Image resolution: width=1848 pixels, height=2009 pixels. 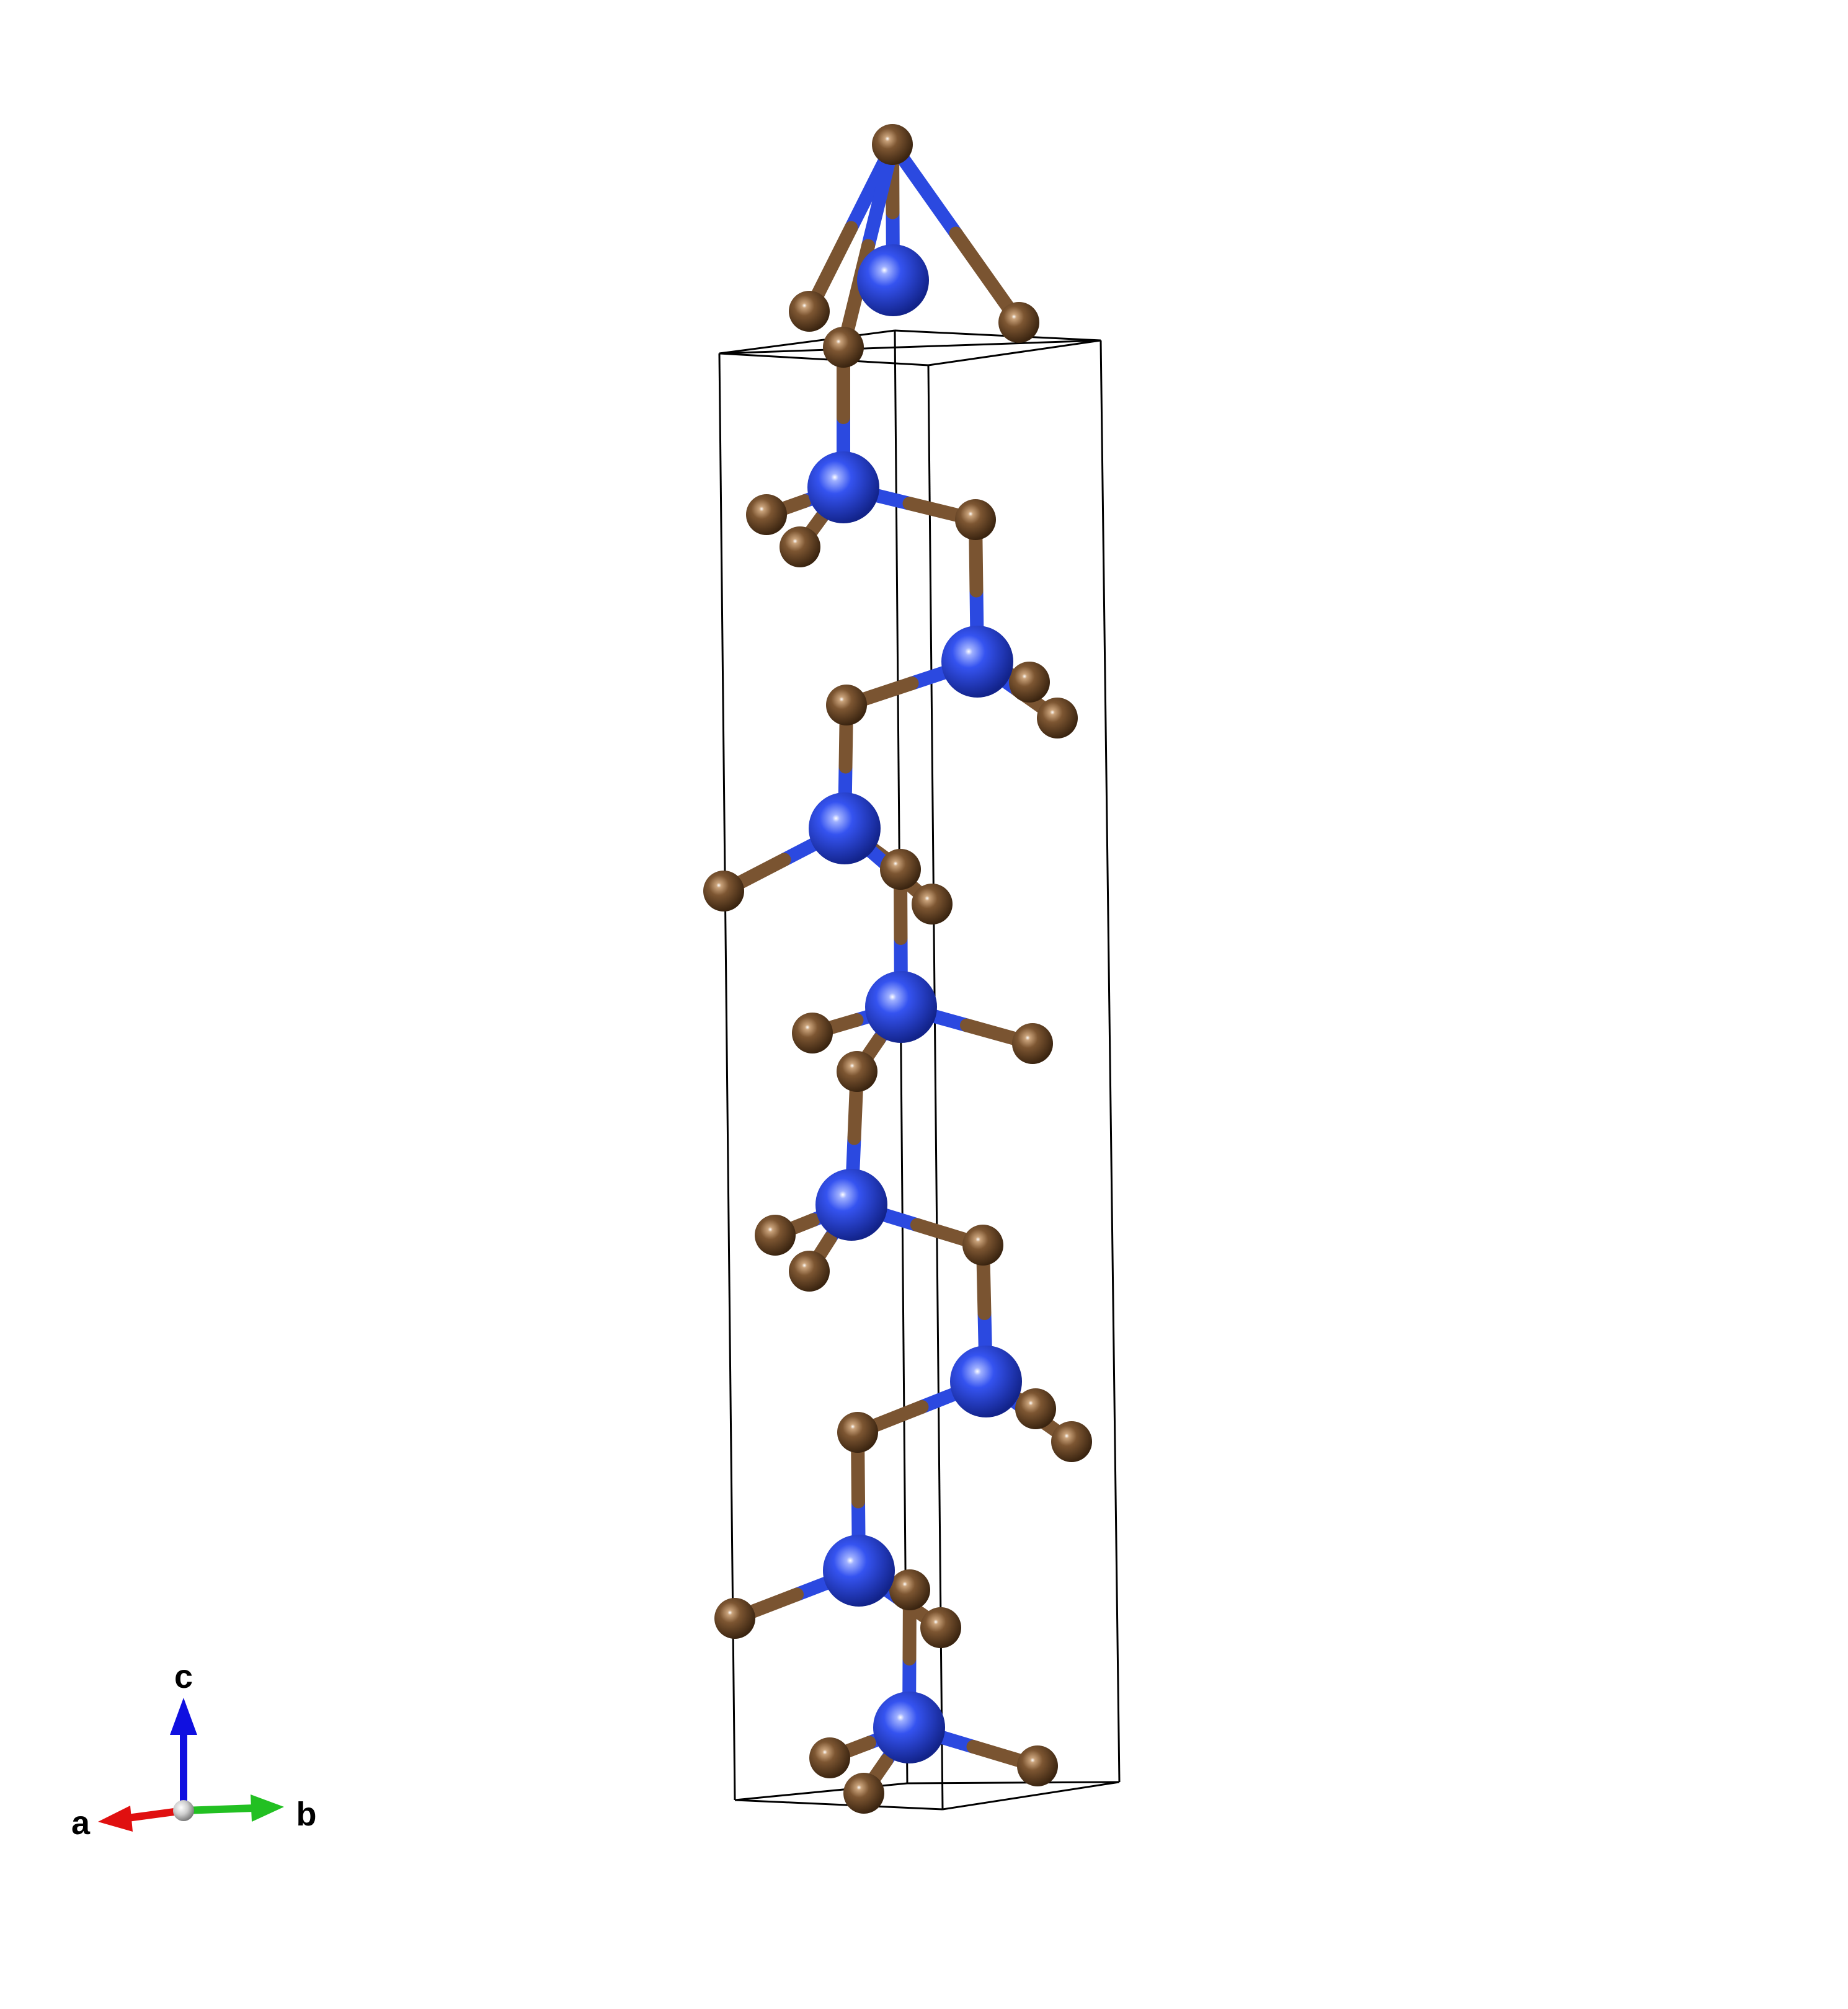 I want to click on axis-c-arrowhead, so click(x=183, y=1716).